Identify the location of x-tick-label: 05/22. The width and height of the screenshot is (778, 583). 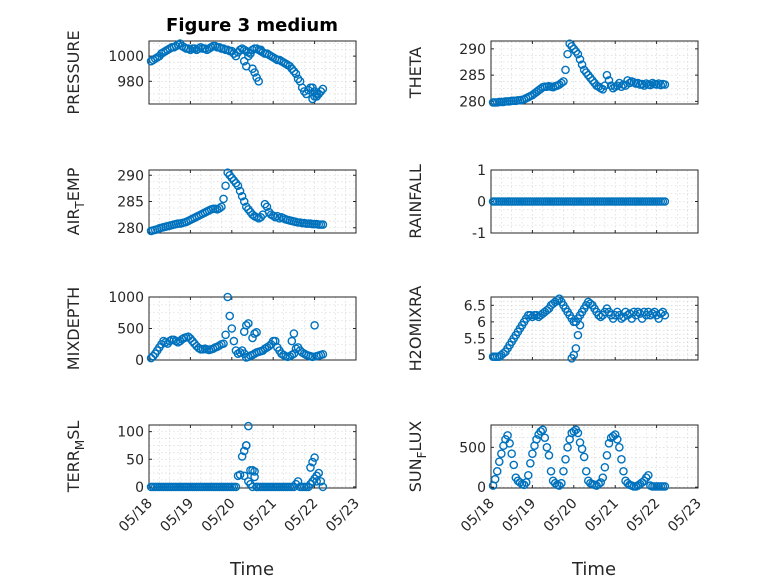
(302, 516).